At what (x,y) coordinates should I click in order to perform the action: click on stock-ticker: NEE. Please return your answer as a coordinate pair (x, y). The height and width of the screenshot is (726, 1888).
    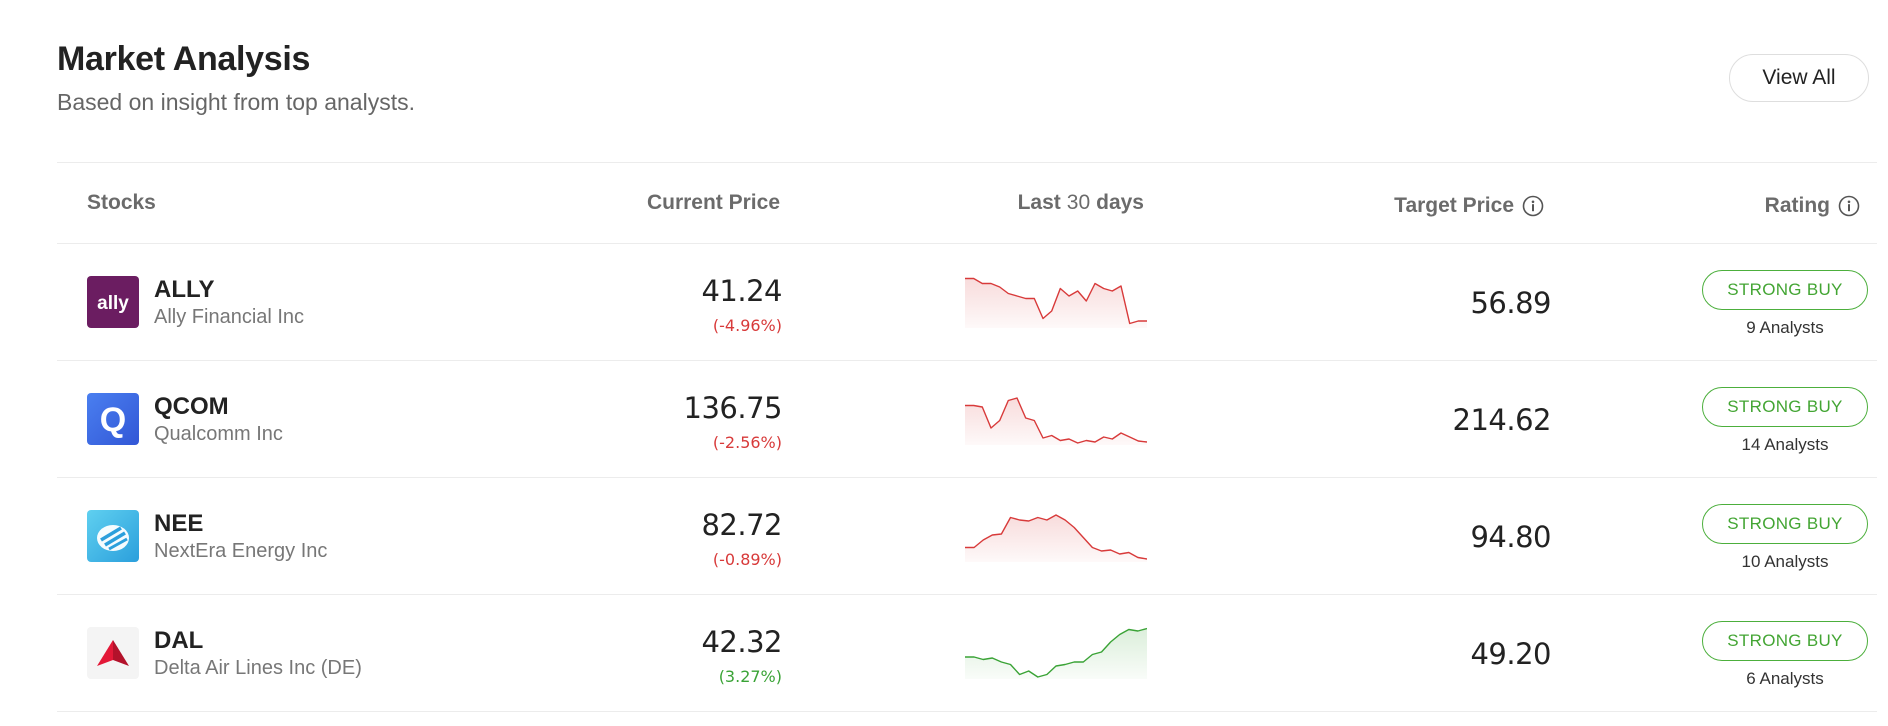
    Looking at the image, I should click on (179, 523).